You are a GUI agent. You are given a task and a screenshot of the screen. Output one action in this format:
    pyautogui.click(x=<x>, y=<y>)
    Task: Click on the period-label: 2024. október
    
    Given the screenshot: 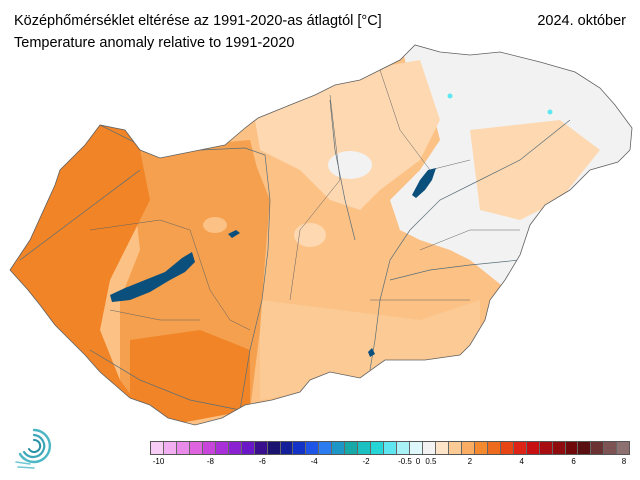 What is the action you would take?
    pyautogui.click(x=581, y=21)
    